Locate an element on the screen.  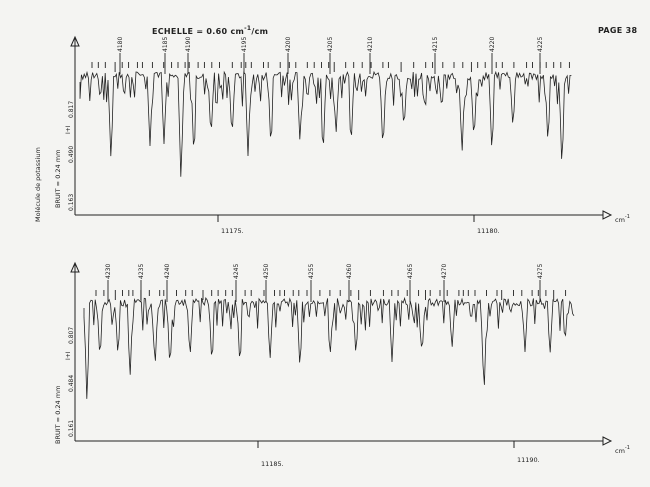
line-number-label: 4235 is located at coordinates (141, 271).